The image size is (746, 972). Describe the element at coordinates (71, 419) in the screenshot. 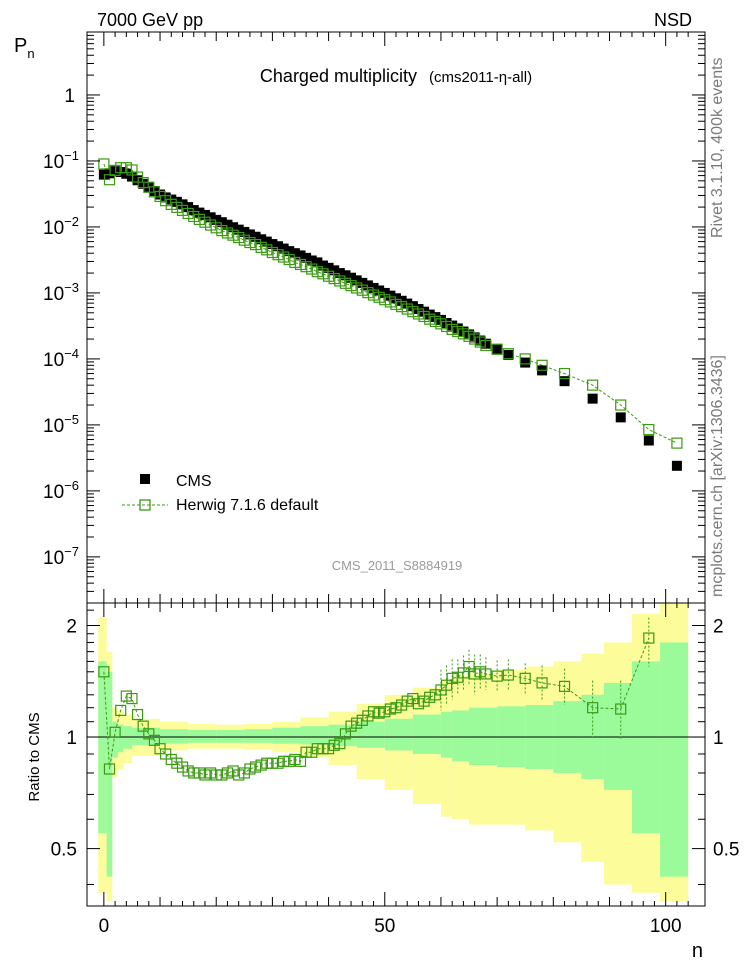

I see `tick-exponent: −5` at that location.